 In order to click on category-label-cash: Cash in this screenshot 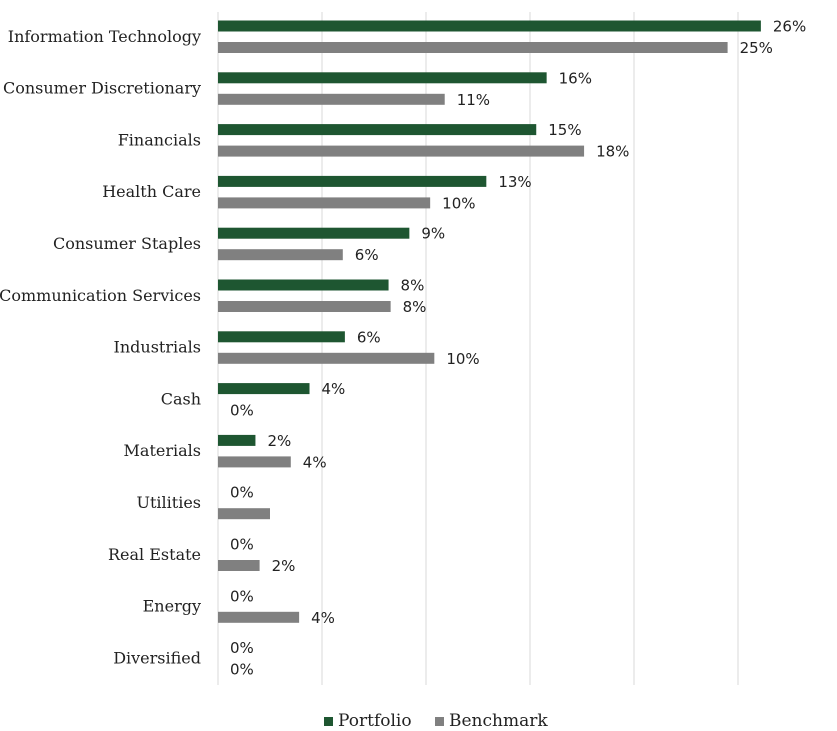, I will do `click(181, 398)`.